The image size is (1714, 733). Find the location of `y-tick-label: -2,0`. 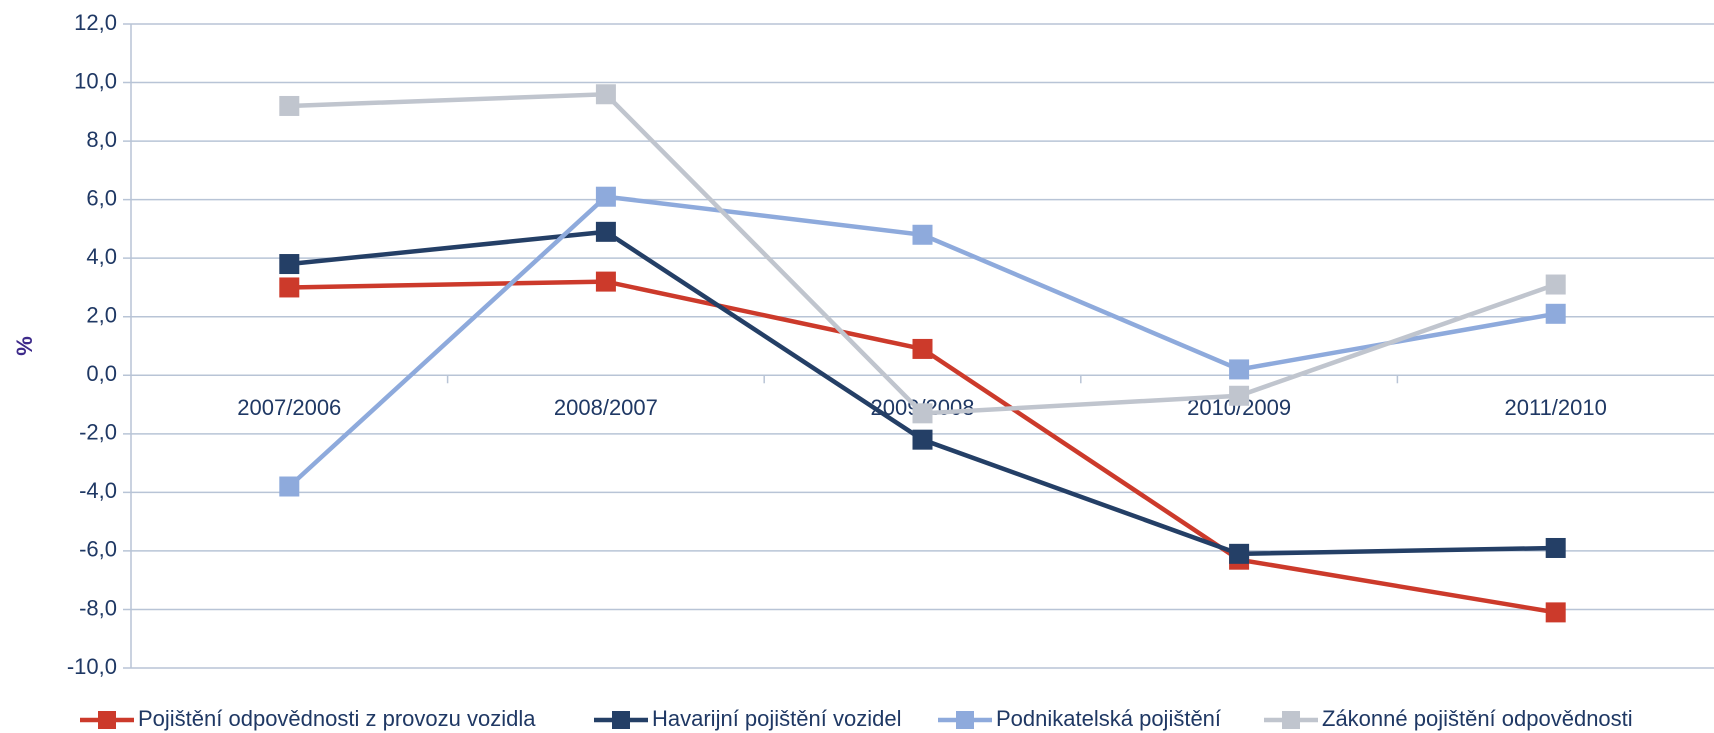

y-tick-label: -2,0 is located at coordinates (98, 432).